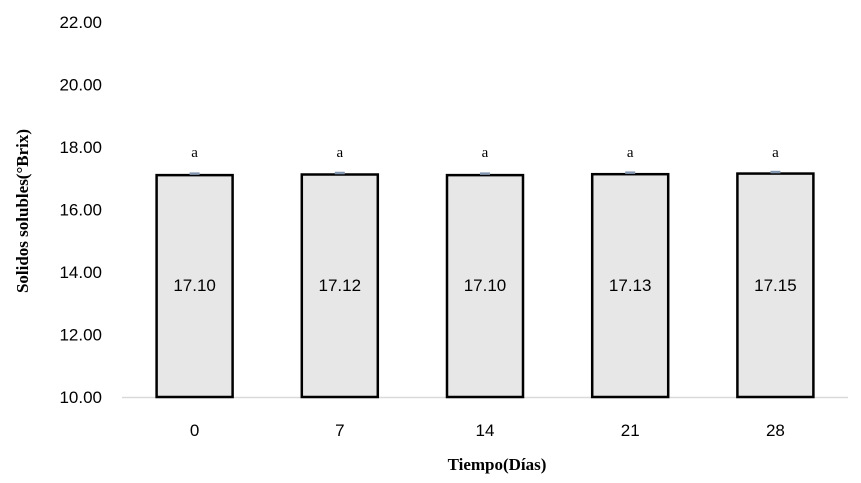 This screenshot has height=483, width=861. I want to click on x-tick-label: 0, so click(194, 430).